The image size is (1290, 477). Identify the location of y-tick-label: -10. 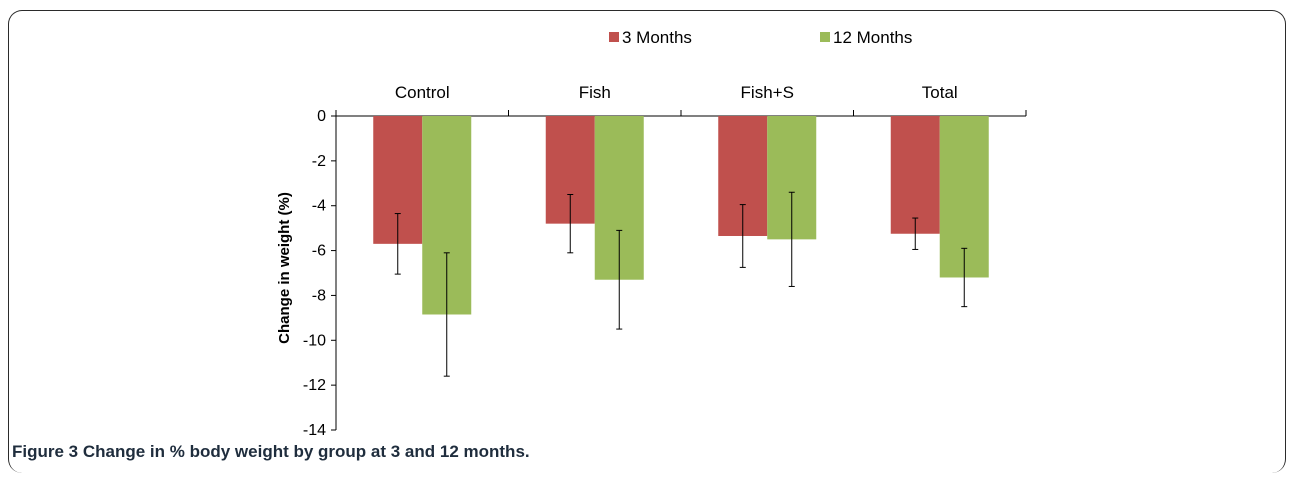
(314, 340).